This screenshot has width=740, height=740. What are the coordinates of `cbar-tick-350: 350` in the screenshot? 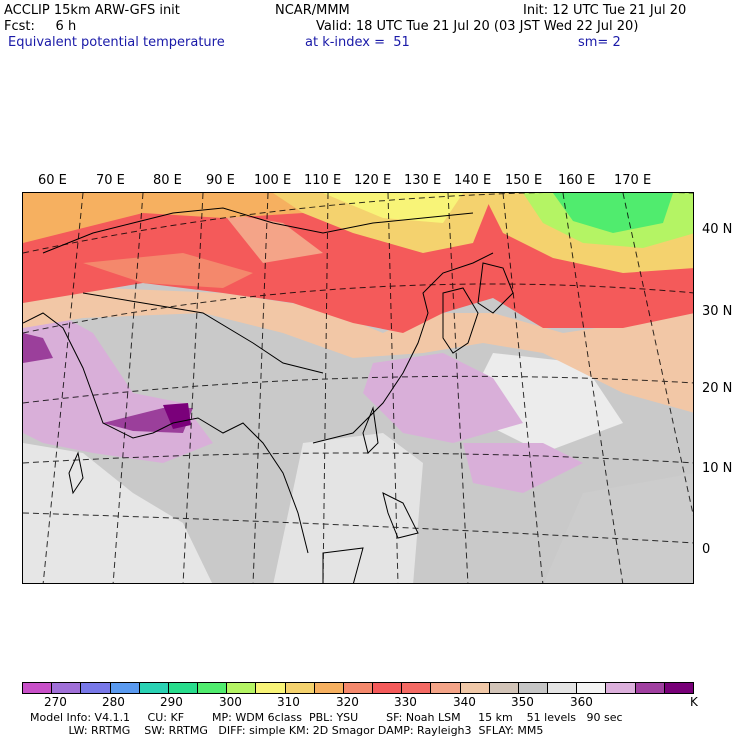 It's located at (522, 702).